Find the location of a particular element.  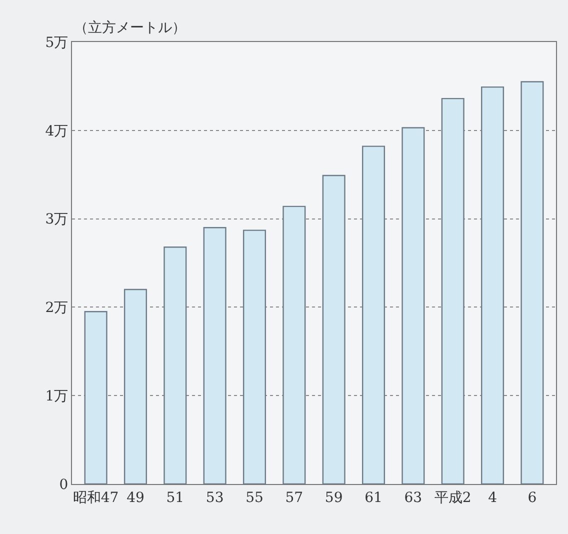

x-tick-label: 61 is located at coordinates (373, 498).